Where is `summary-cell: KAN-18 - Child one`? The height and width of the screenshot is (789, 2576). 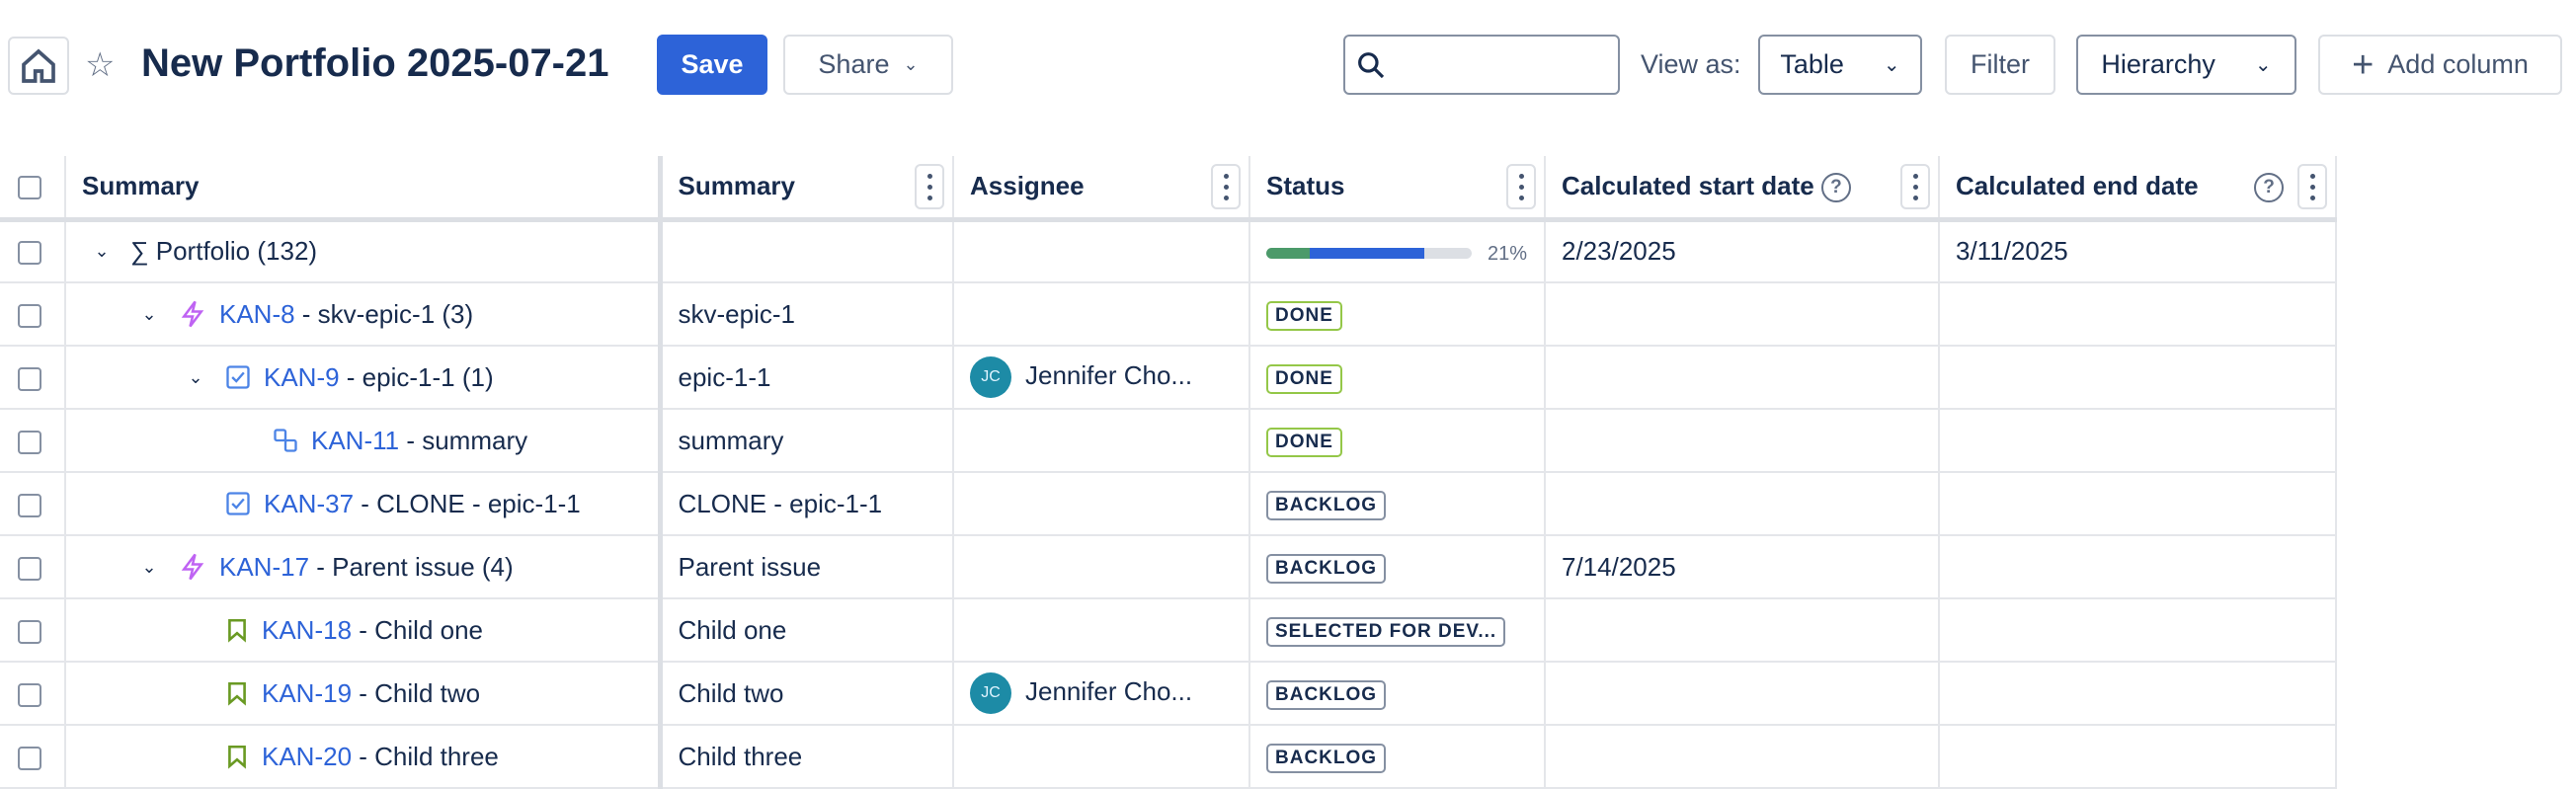 summary-cell: KAN-18 - Child one is located at coordinates (364, 630).